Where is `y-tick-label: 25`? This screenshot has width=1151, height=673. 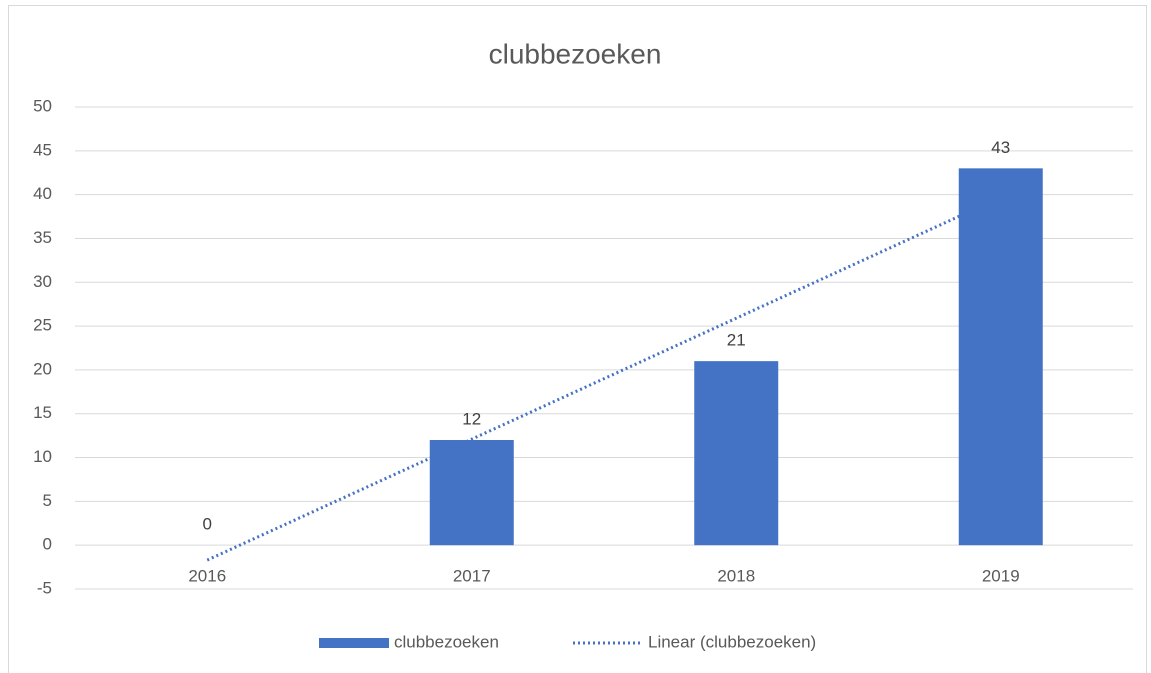
y-tick-label: 25 is located at coordinates (42, 325).